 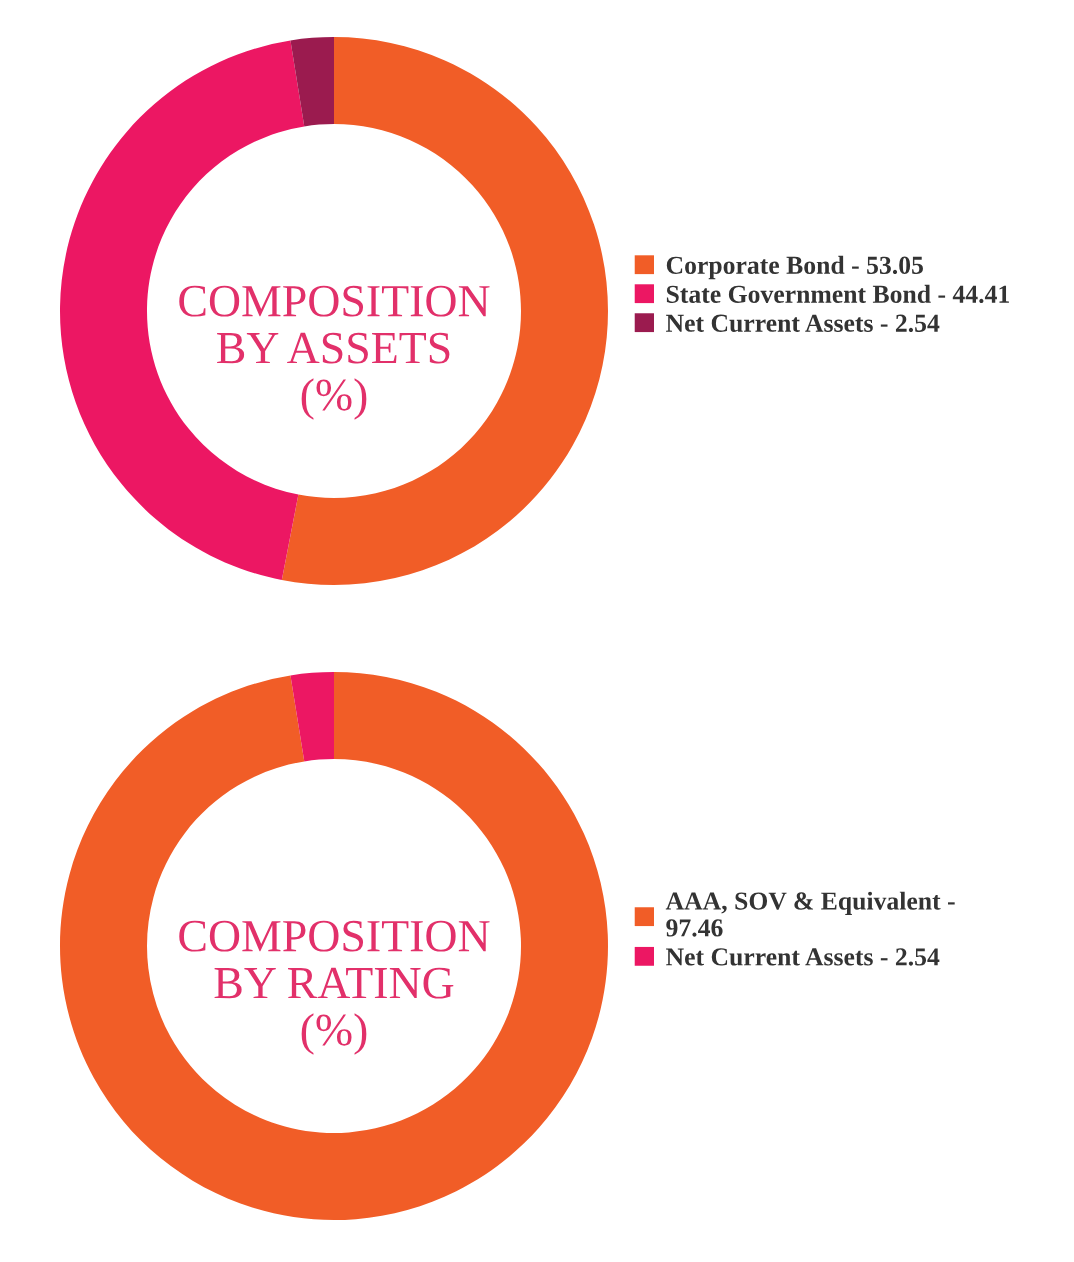 What do you see at coordinates (794, 267) in the screenshot?
I see `legend-label: Corporate Bond - 53.05` at bounding box center [794, 267].